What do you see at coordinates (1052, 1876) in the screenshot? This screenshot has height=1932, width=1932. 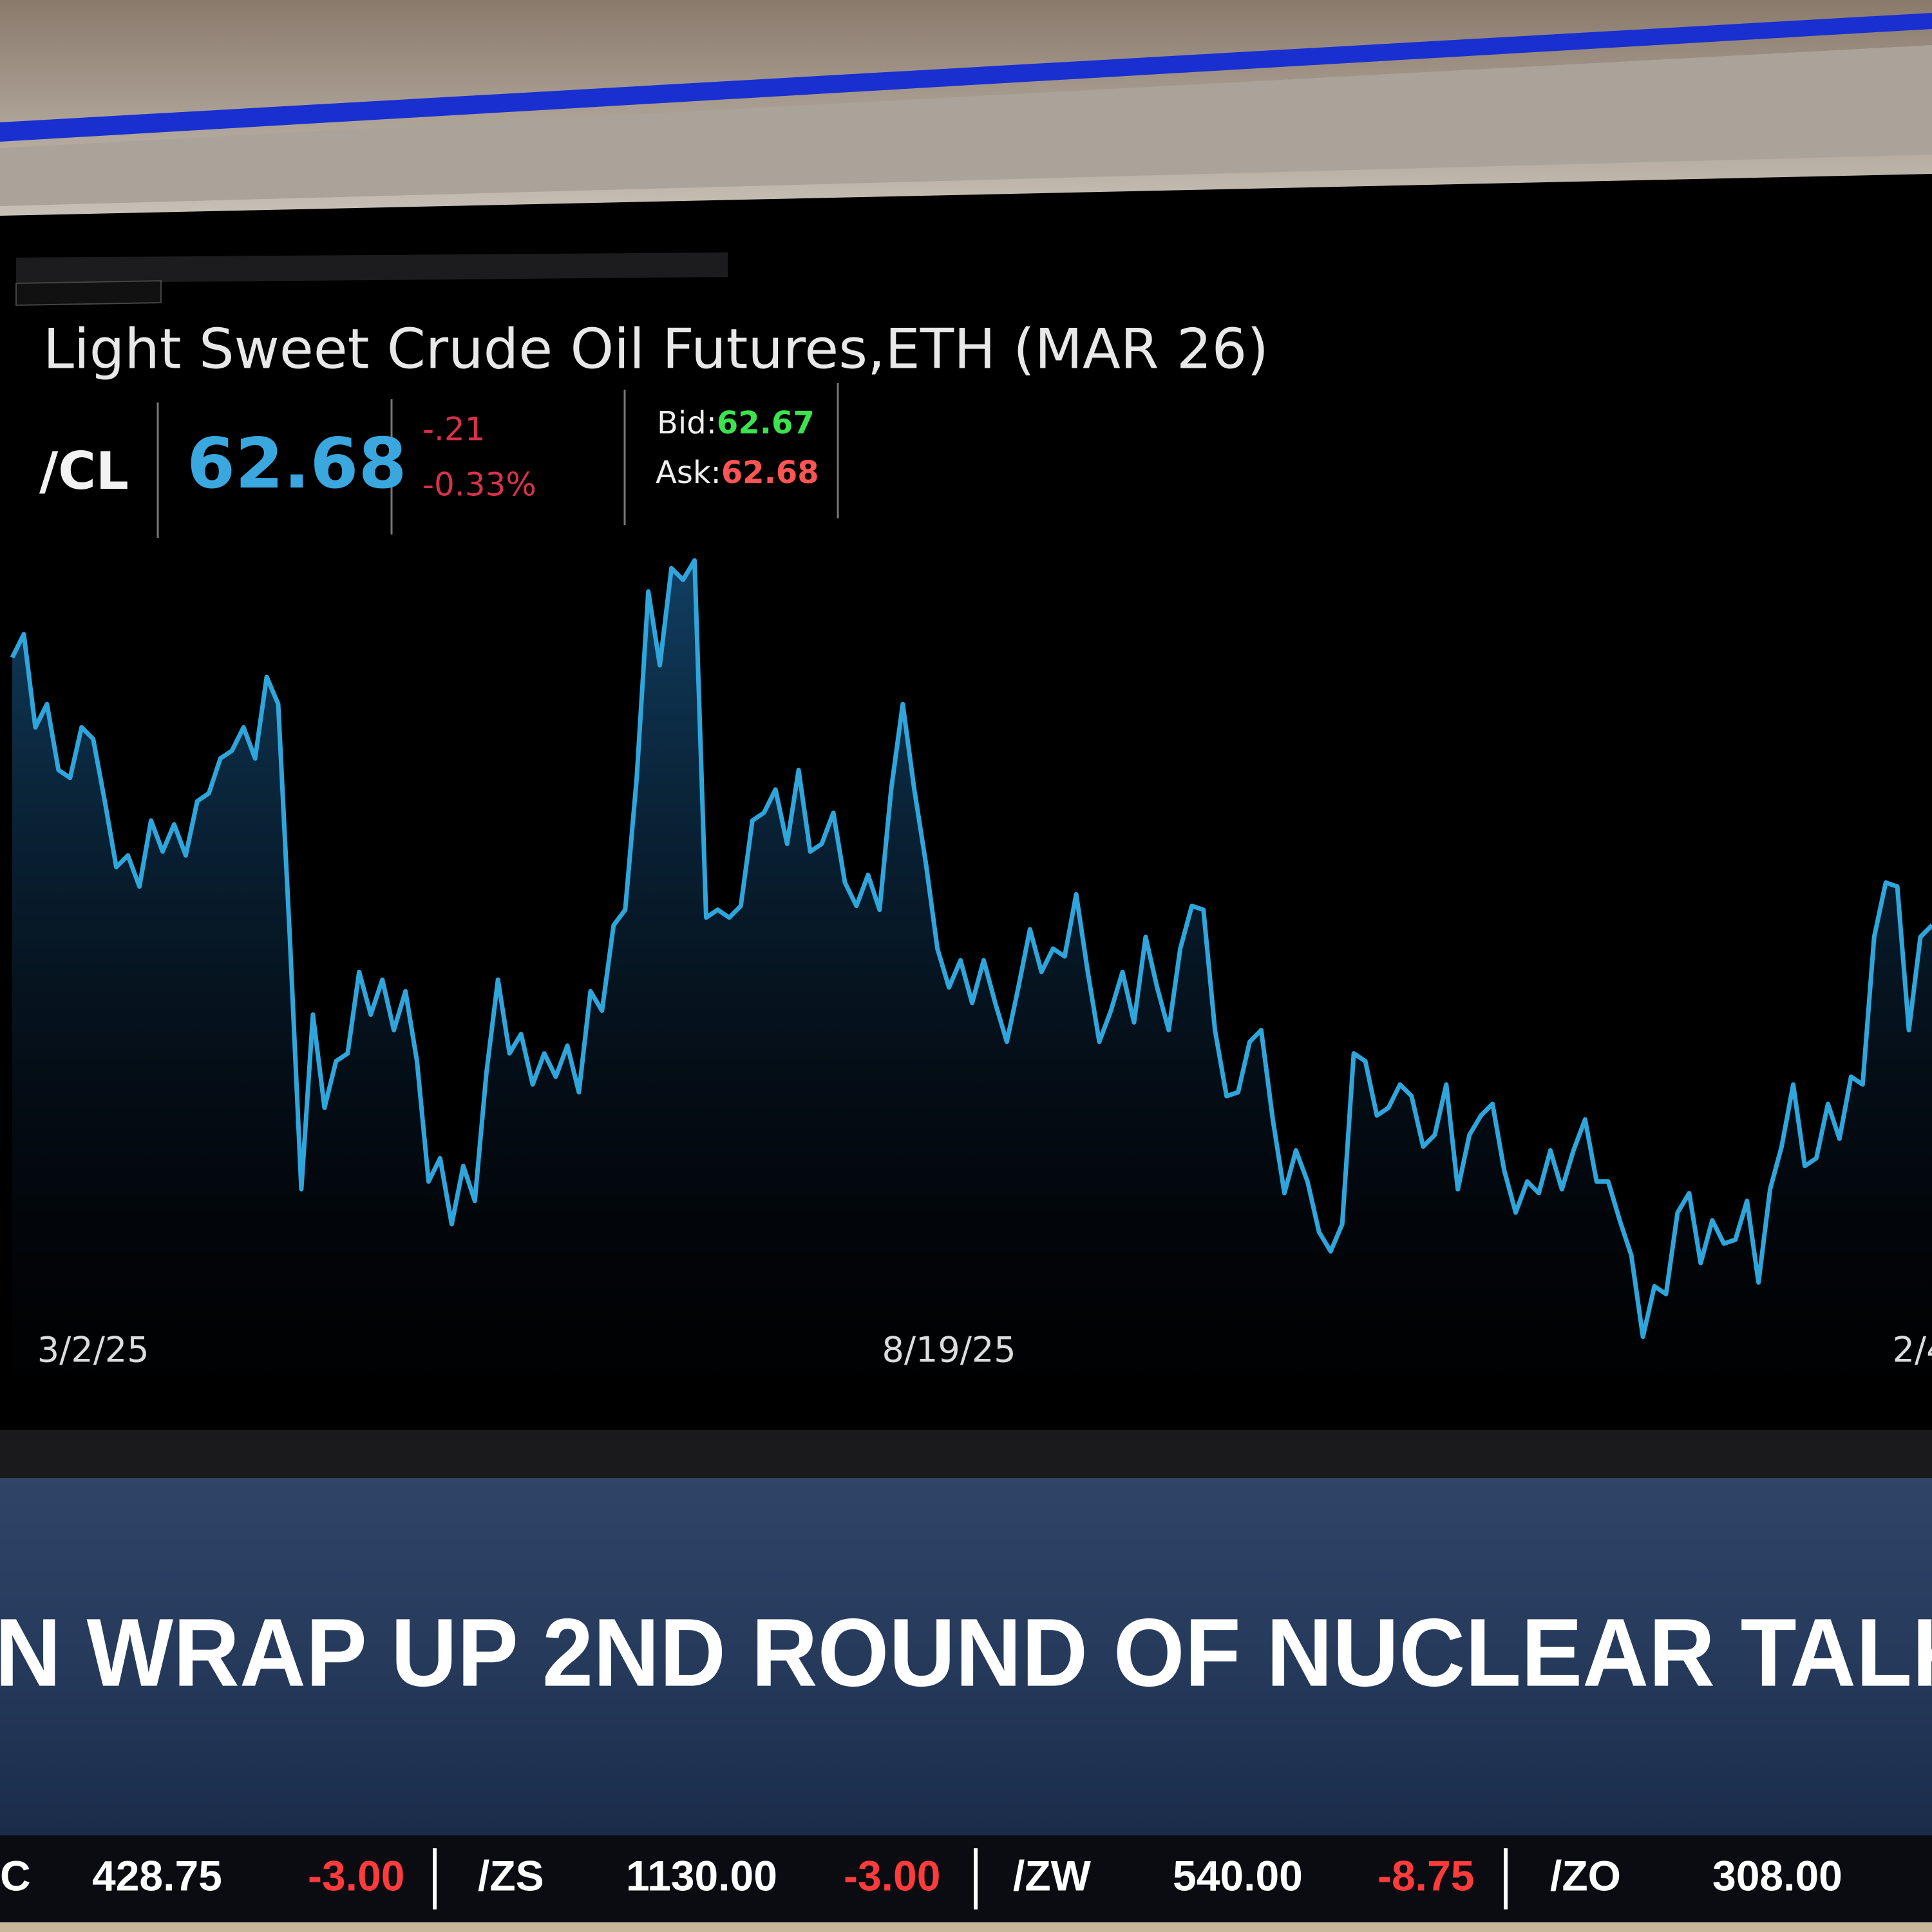 I see `ticker-symbol: /ZW` at bounding box center [1052, 1876].